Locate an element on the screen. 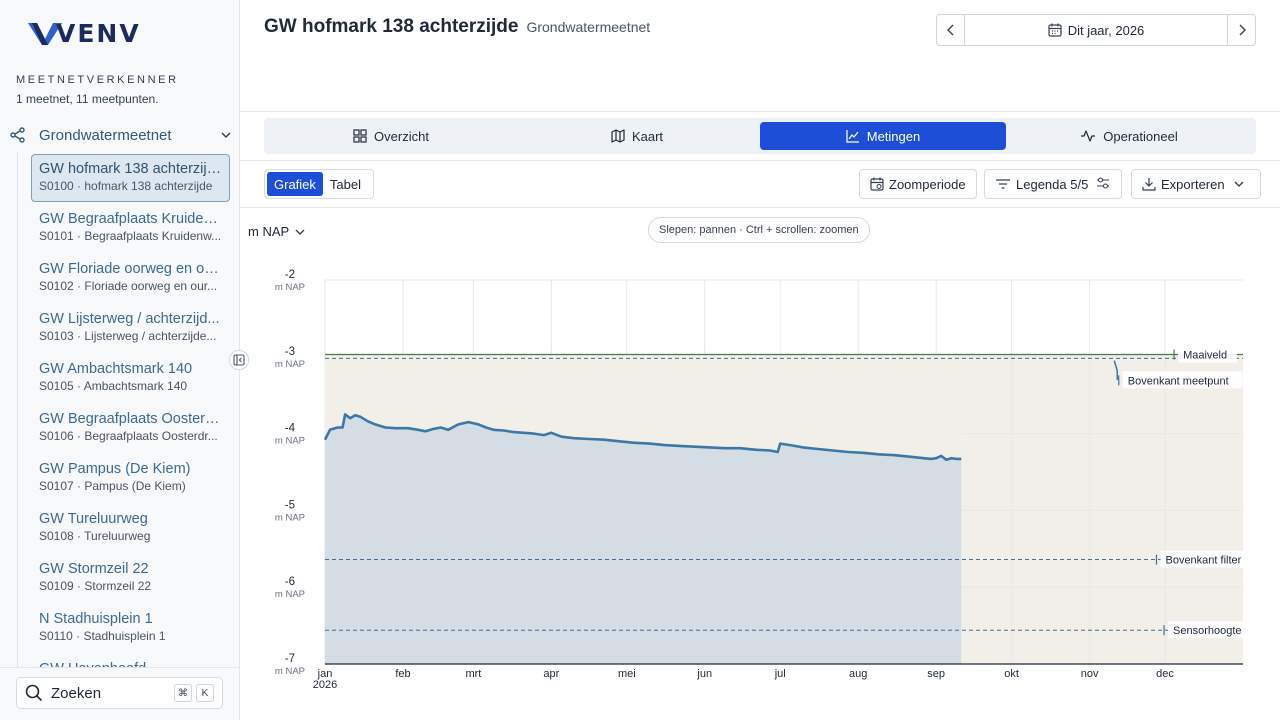 The image size is (1280, 720). tab-operationeel: Operationeel is located at coordinates (1129, 136).